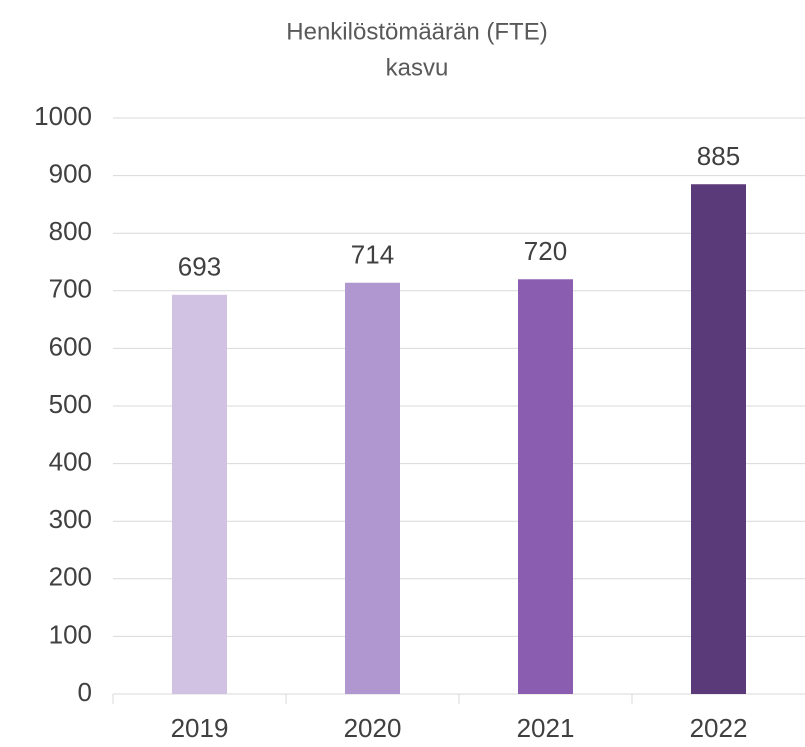 This screenshot has width=805, height=747. What do you see at coordinates (70, 404) in the screenshot?
I see `y-tick-label: 500` at bounding box center [70, 404].